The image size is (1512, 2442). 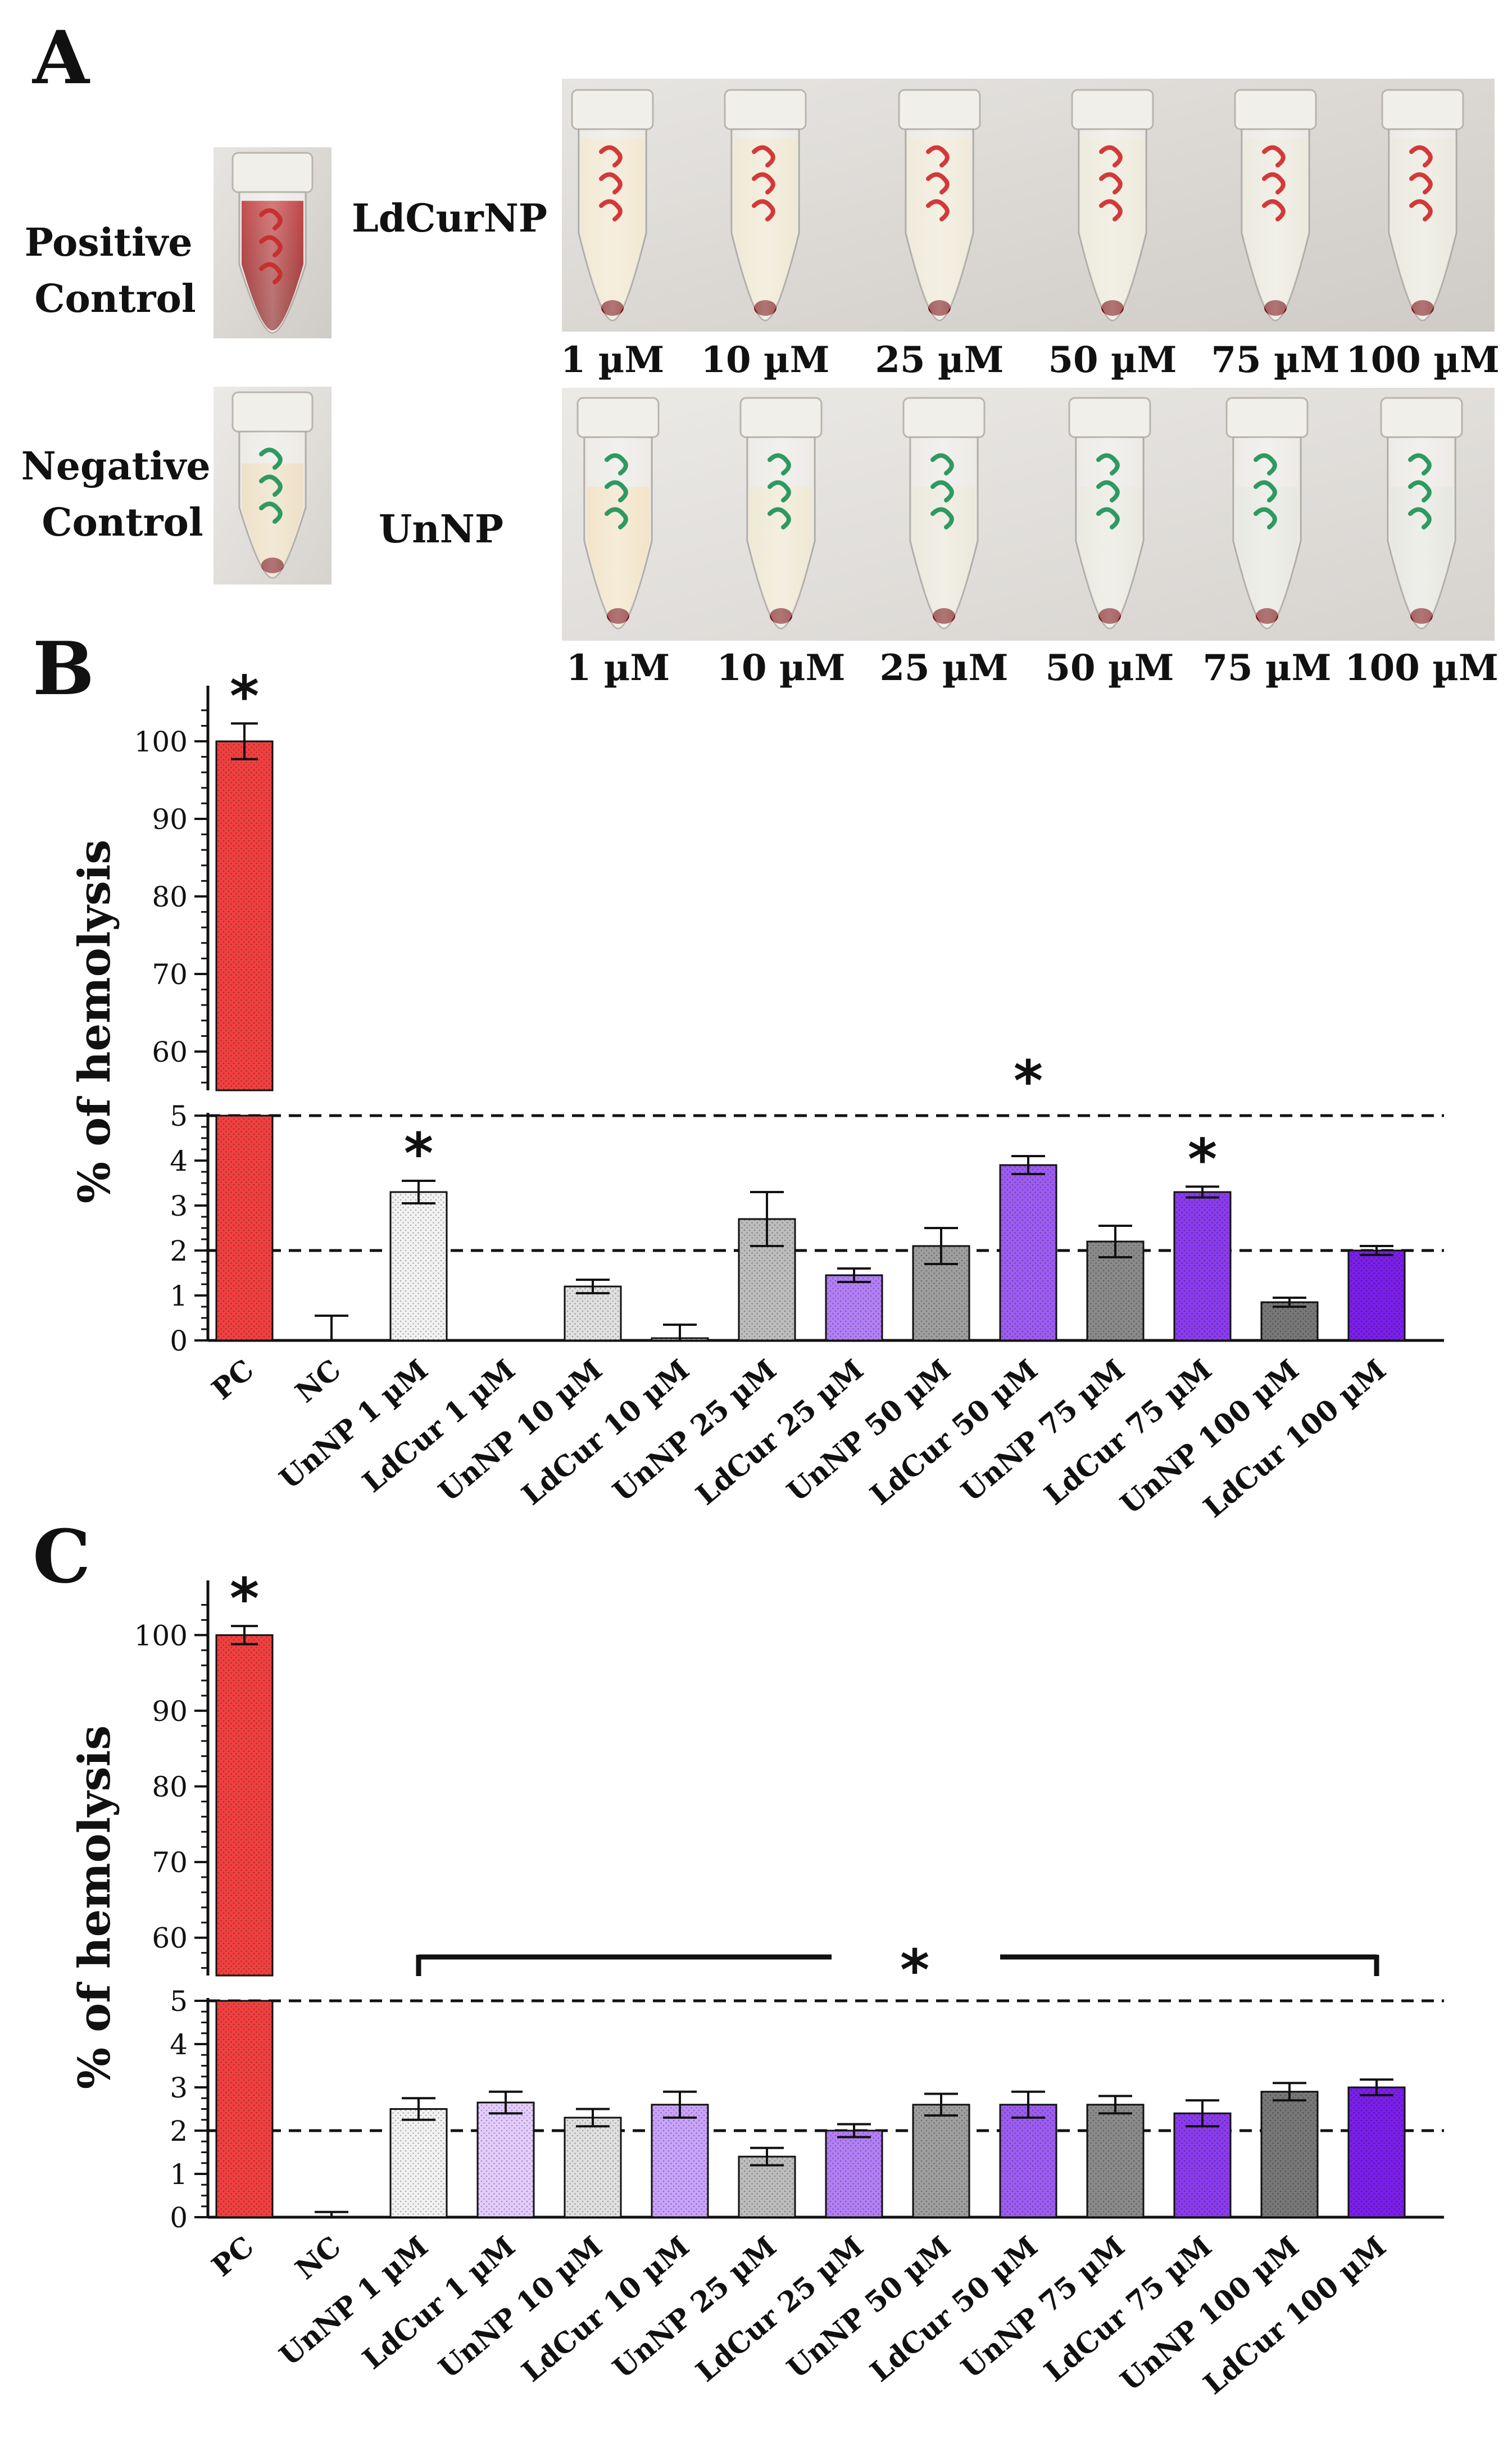 What do you see at coordinates (60, 58) in the screenshot?
I see `panel-a-letter: A` at bounding box center [60, 58].